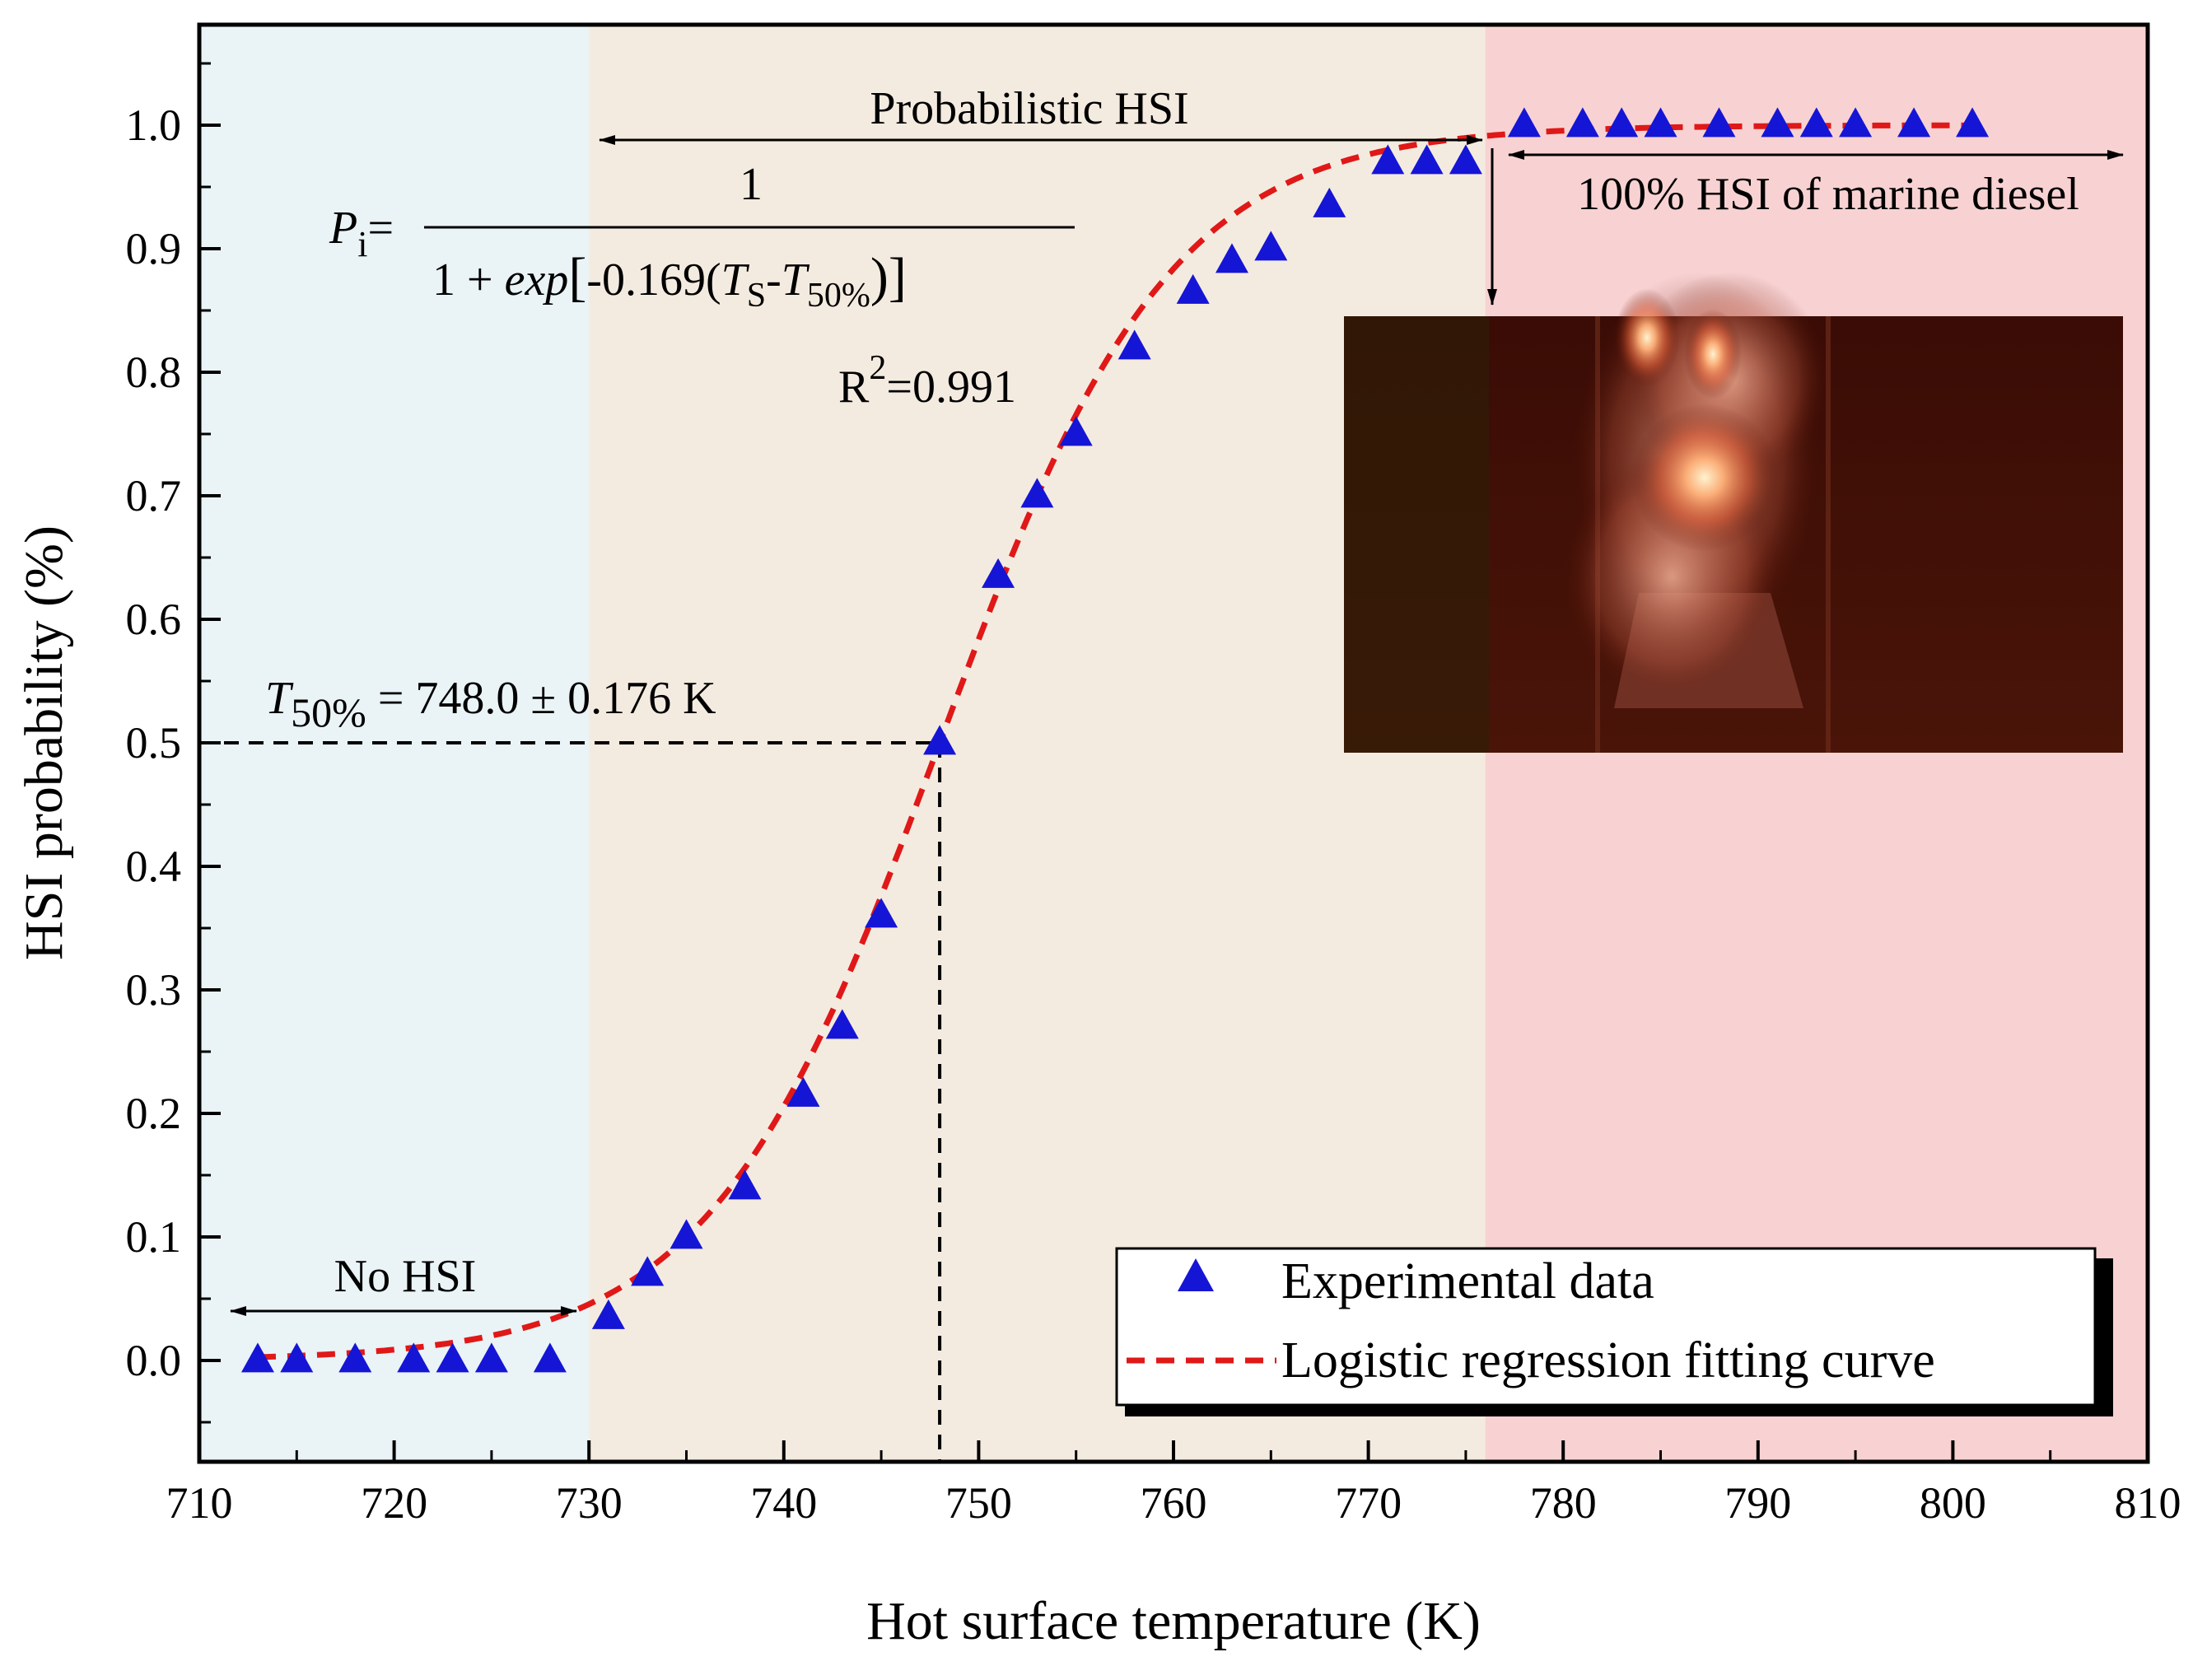 The width and height of the screenshot is (2207, 1680). What do you see at coordinates (570, 1101) in the screenshot?
I see `t50-reference-lines` at bounding box center [570, 1101].